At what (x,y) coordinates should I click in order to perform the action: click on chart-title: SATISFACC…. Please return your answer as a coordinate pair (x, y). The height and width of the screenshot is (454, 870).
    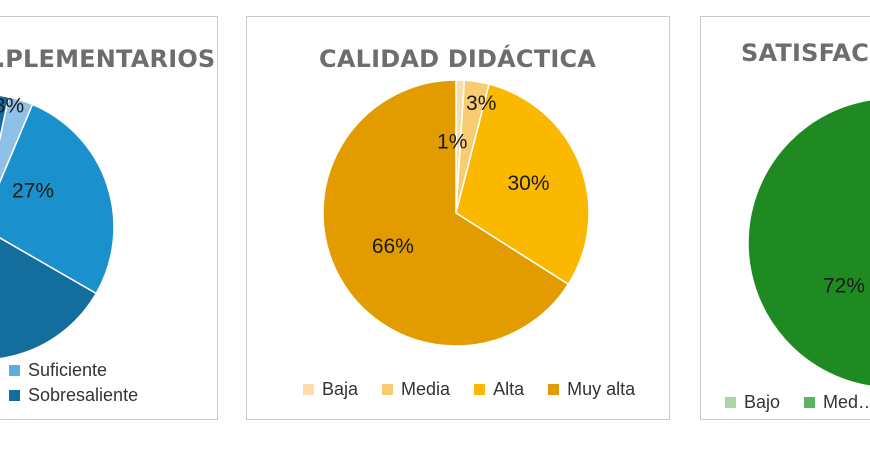
    Looking at the image, I should click on (805, 53).